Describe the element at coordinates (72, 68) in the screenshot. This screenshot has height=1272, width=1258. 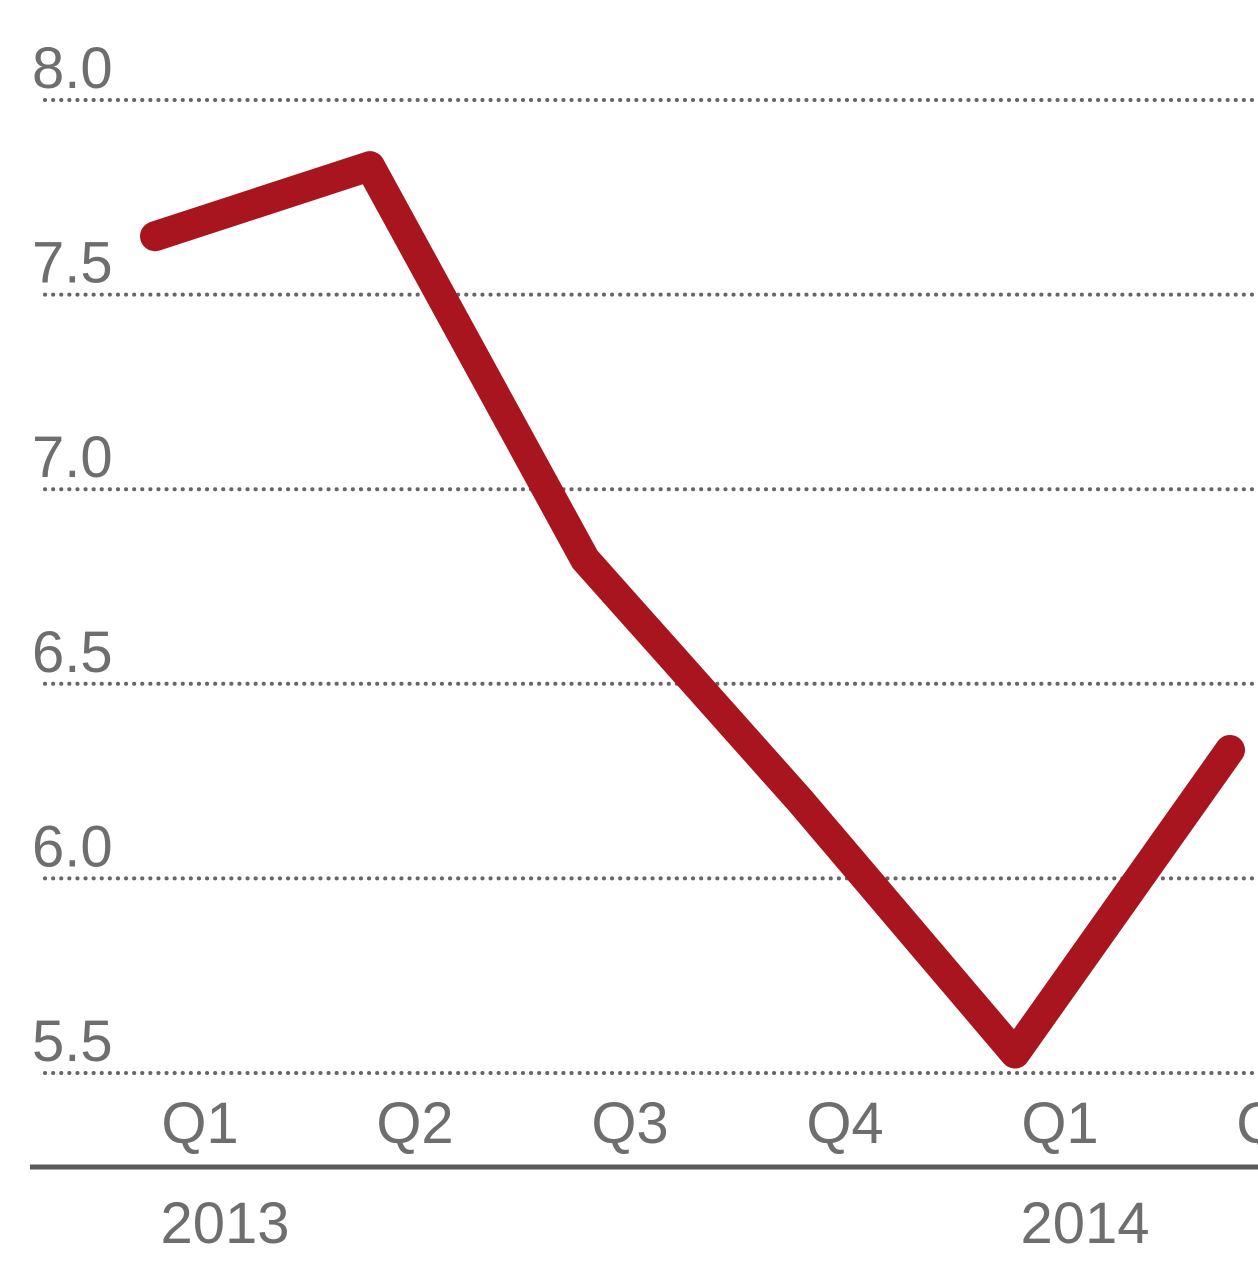
I see `y-tick-label: 8.0` at that location.